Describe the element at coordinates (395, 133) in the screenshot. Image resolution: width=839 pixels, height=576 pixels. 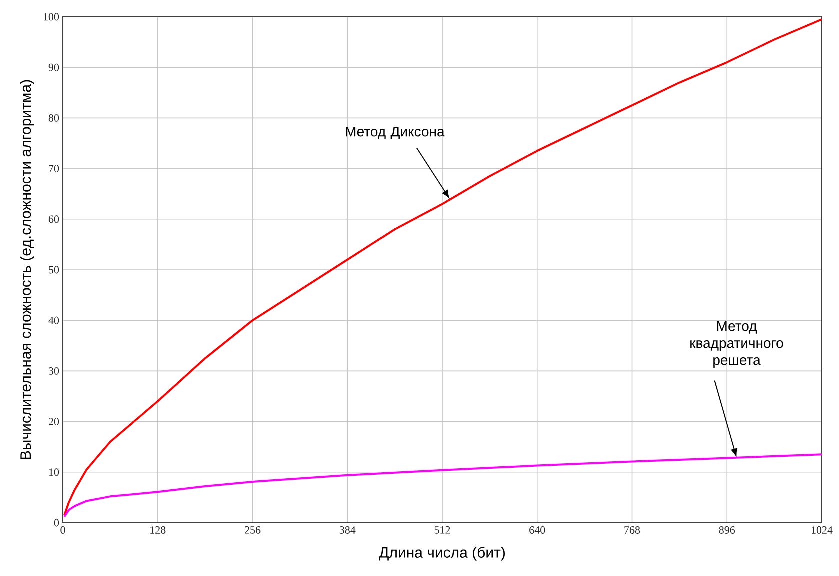
I see `annotation: Метод Диксона` at that location.